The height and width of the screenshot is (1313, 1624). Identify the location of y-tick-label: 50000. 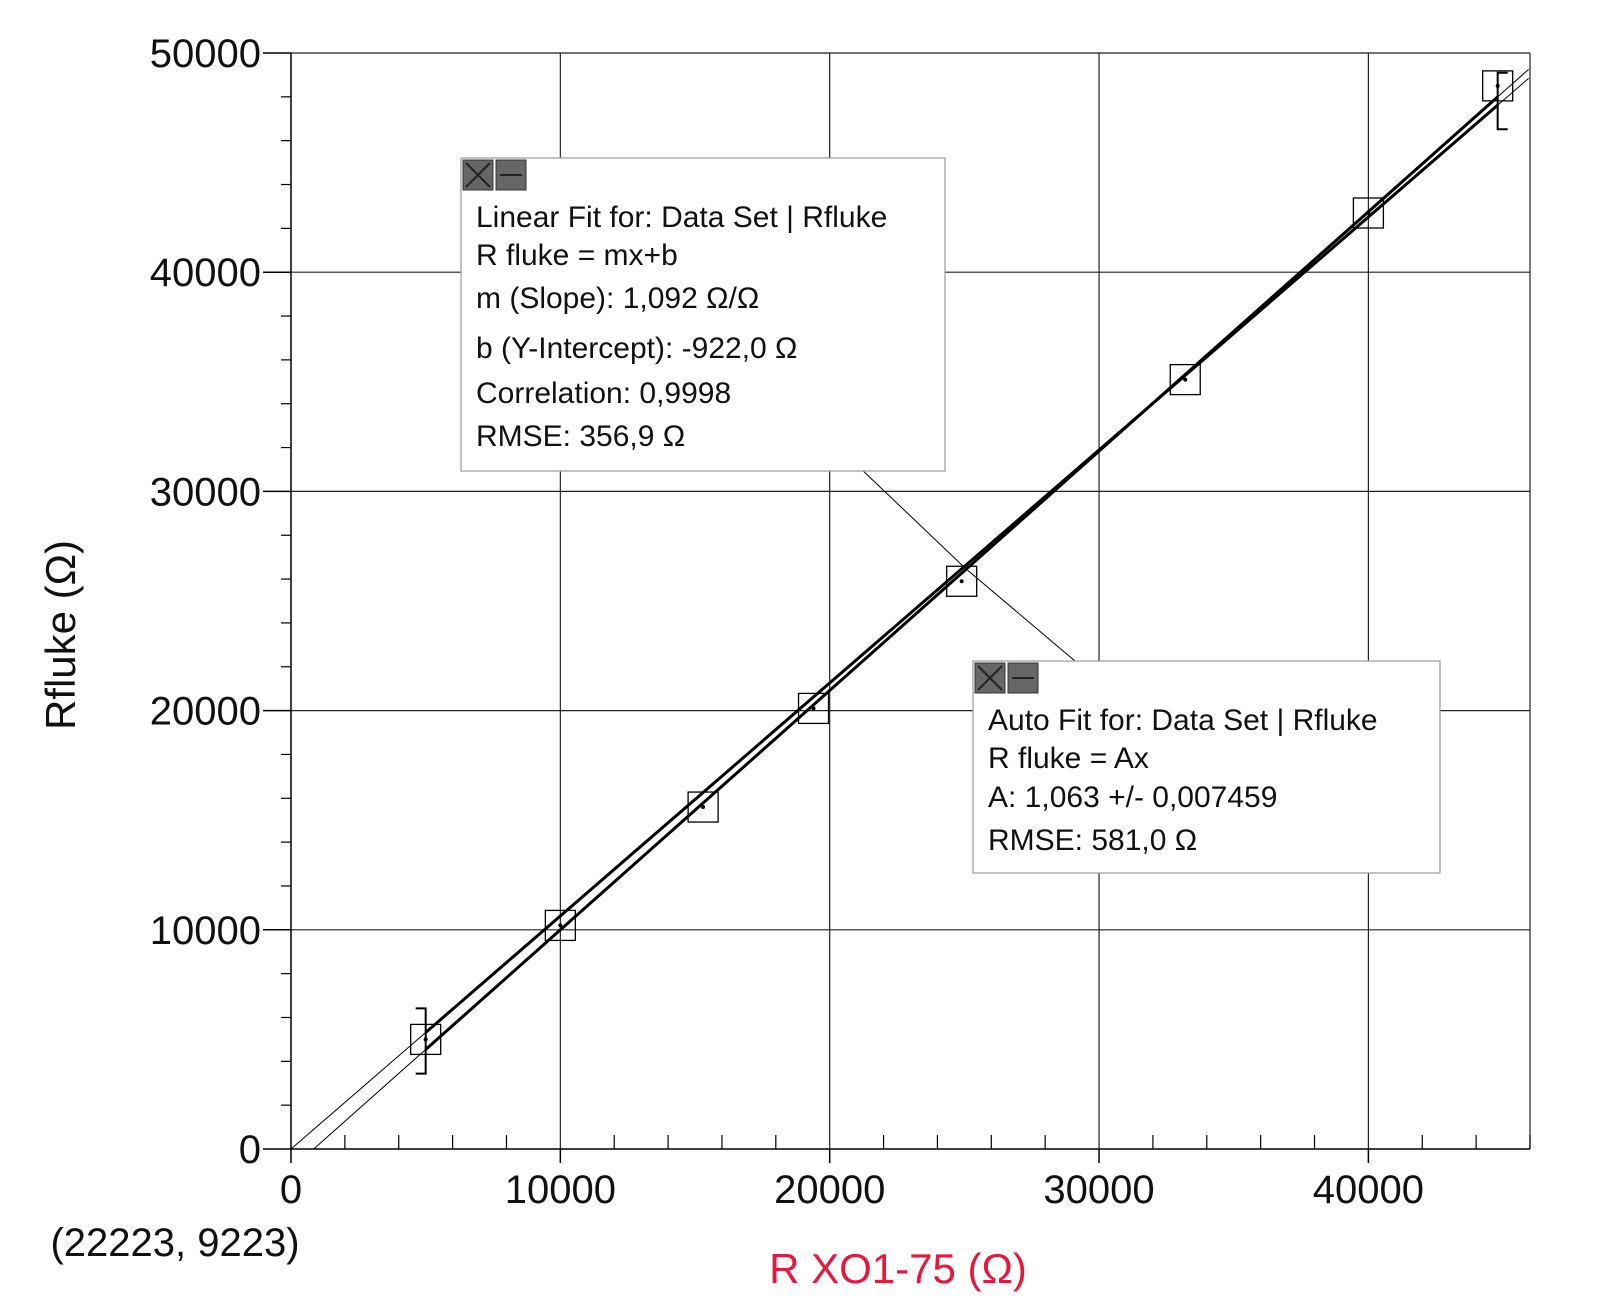
(205, 54).